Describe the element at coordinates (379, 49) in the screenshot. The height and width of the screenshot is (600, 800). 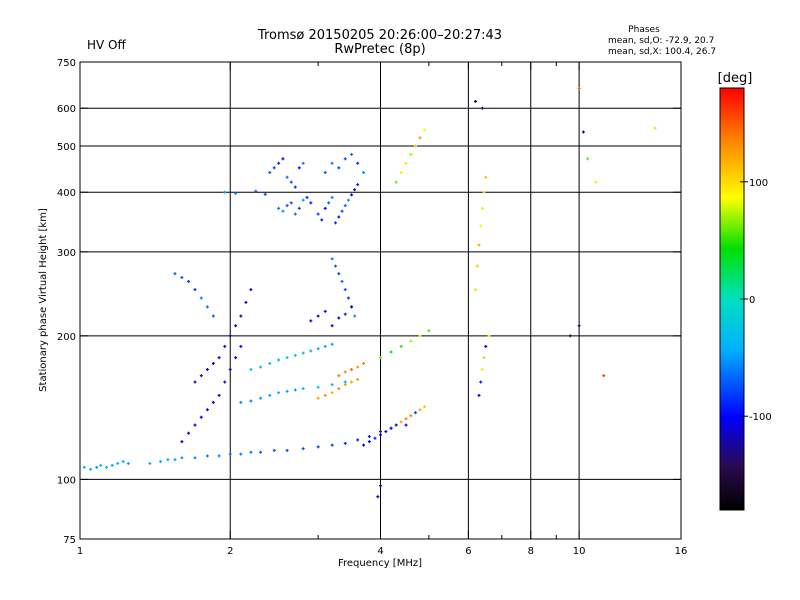
I see `chart-subtitle: RwPretec (8p)` at that location.